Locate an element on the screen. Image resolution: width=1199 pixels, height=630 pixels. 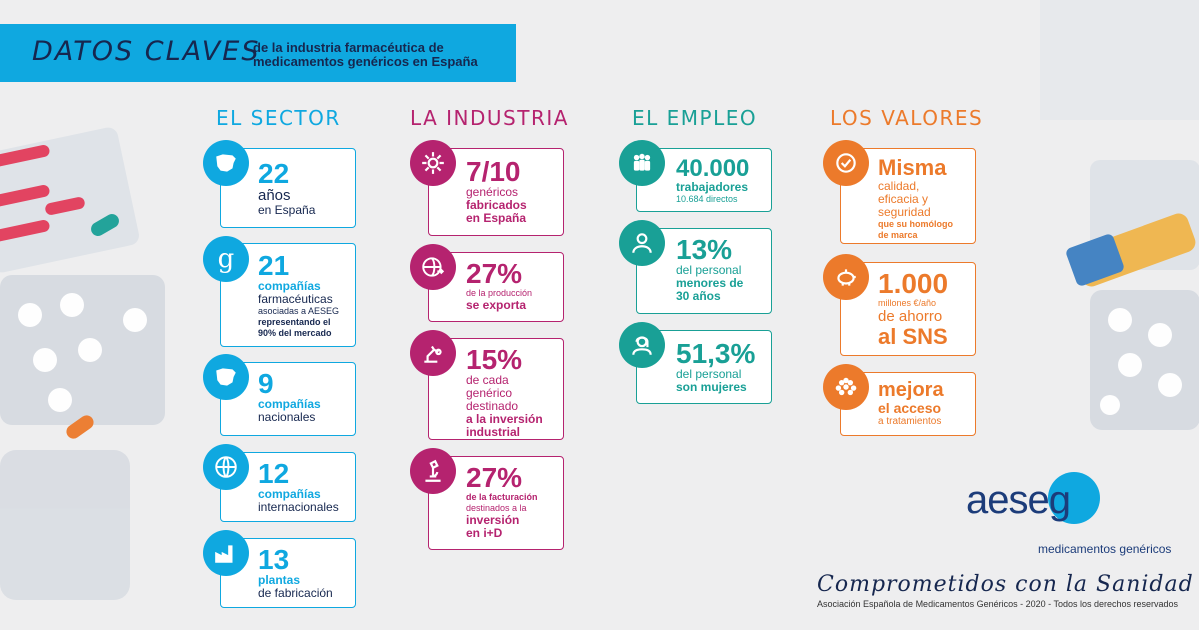
stat-label: el acceso is located at coordinates (910, 408).